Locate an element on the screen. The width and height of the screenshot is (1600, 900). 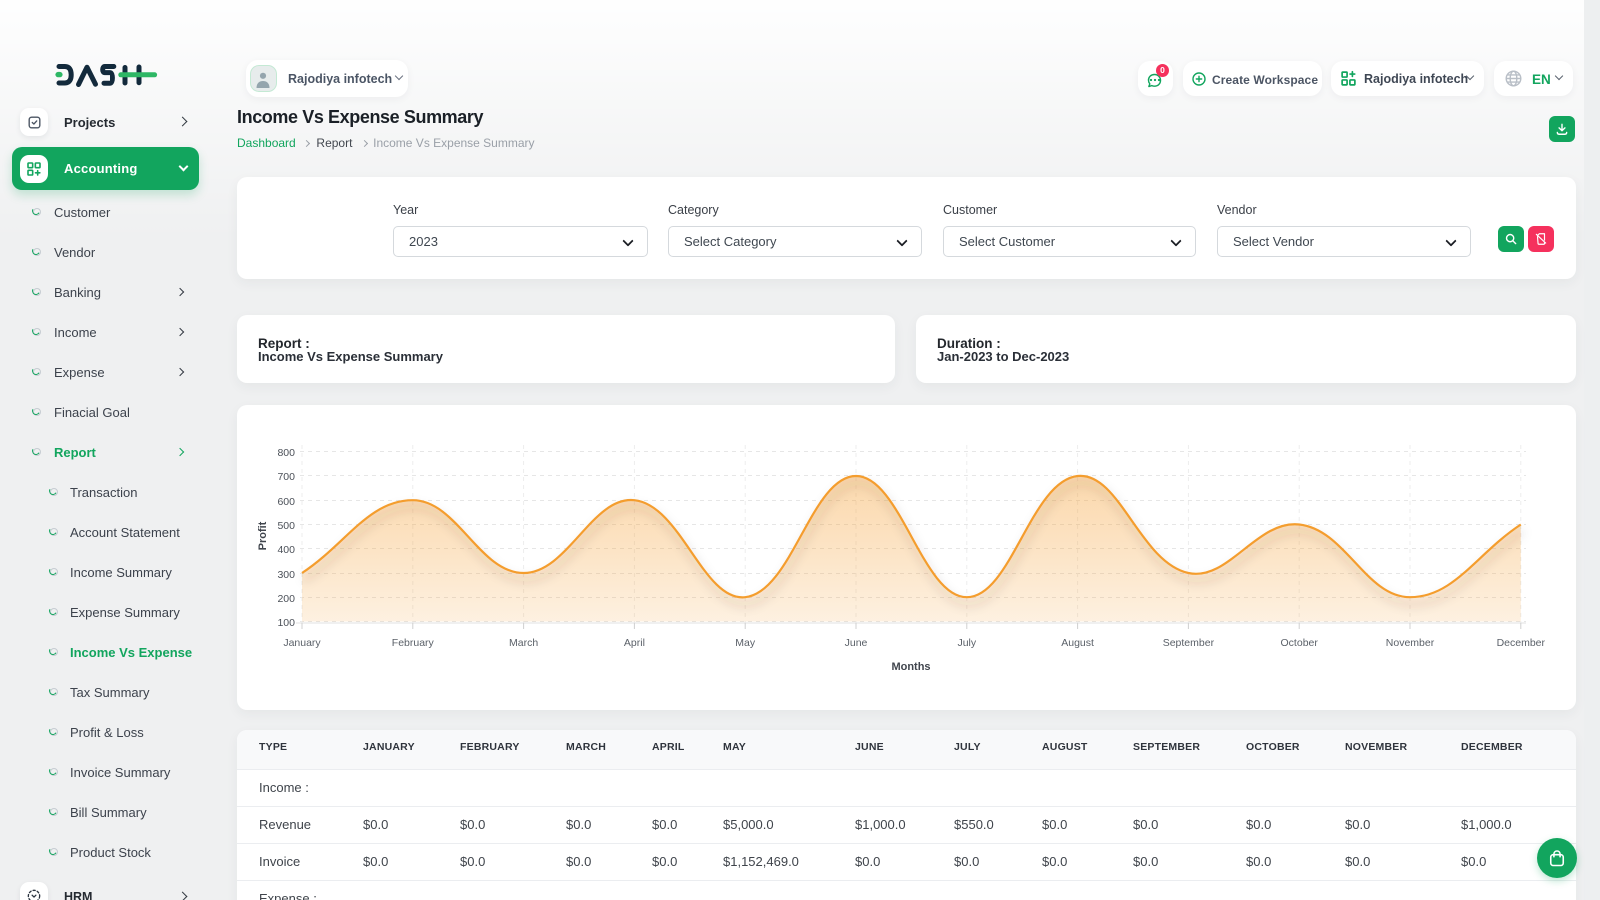
svg-text: April is located at coordinates (634, 643).